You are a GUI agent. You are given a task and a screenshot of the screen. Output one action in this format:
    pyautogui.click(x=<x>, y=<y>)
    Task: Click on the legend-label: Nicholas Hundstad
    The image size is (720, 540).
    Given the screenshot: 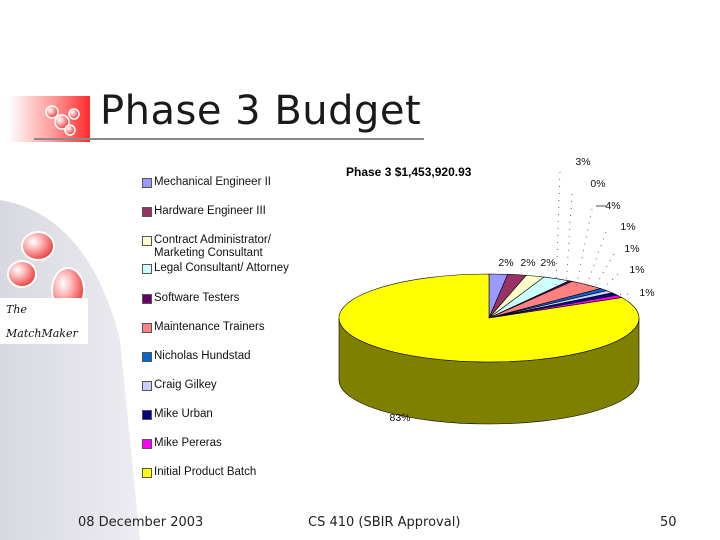 What is the action you would take?
    pyautogui.click(x=202, y=356)
    